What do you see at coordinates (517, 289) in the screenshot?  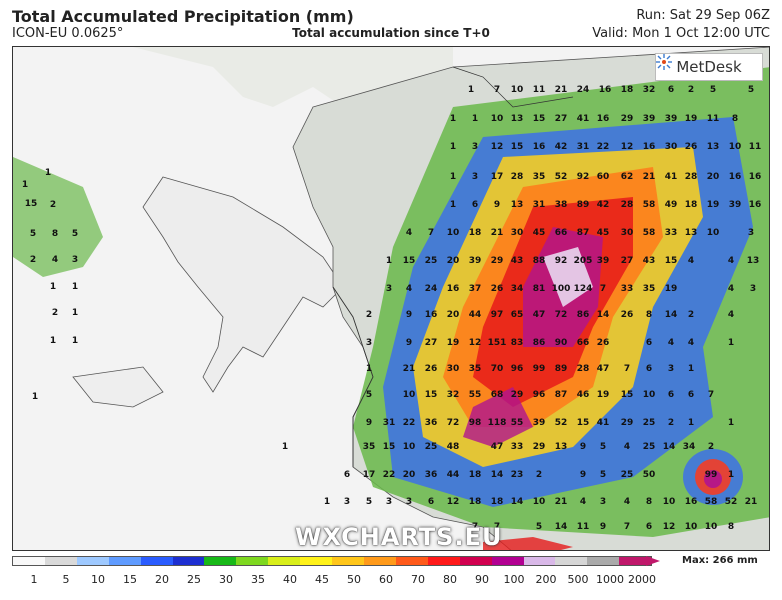 I see `map-value-label: 34` at bounding box center [517, 289].